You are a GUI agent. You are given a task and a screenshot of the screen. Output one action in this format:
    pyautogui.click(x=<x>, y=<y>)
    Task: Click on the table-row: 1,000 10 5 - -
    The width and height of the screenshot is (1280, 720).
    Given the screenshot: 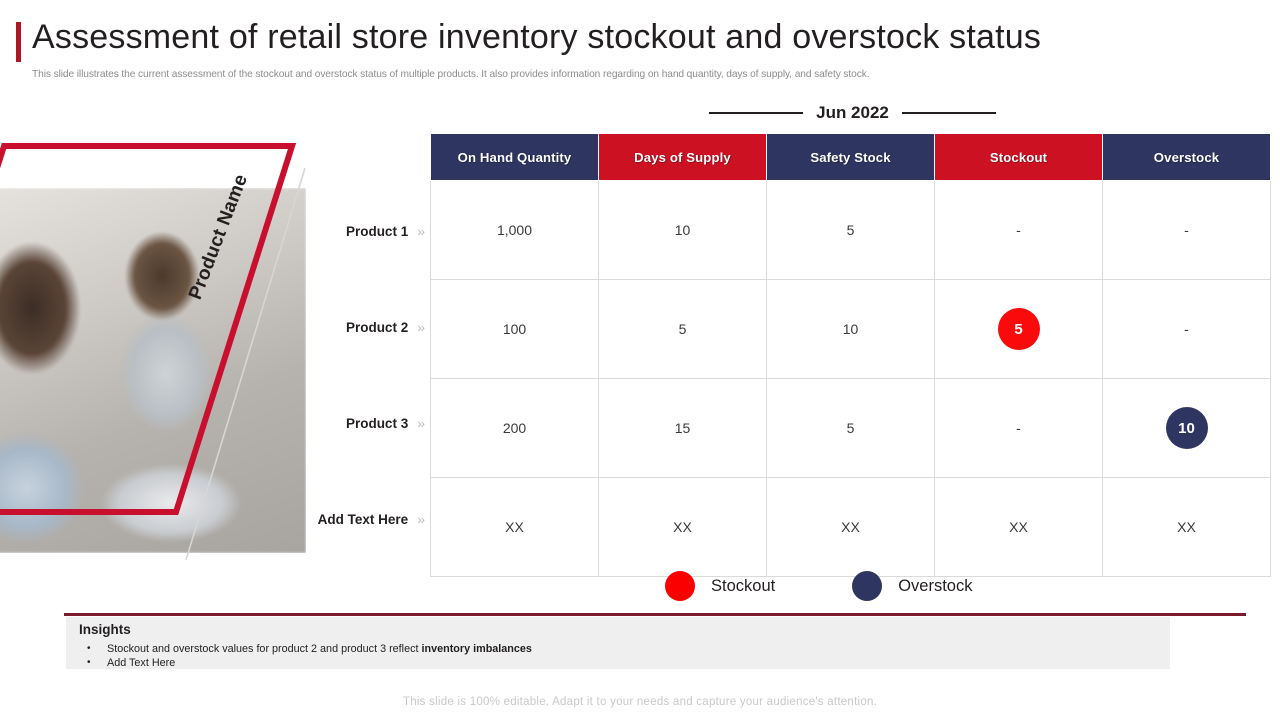 What is the action you would take?
    pyautogui.click(x=850, y=230)
    